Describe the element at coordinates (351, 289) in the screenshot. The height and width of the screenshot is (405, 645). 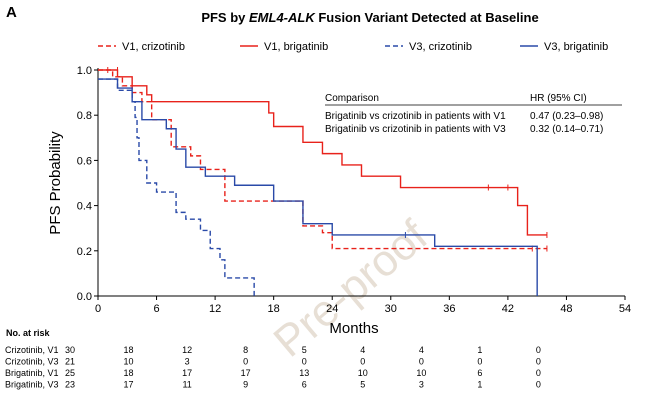
I see `watermark: Pre-proof` at that location.